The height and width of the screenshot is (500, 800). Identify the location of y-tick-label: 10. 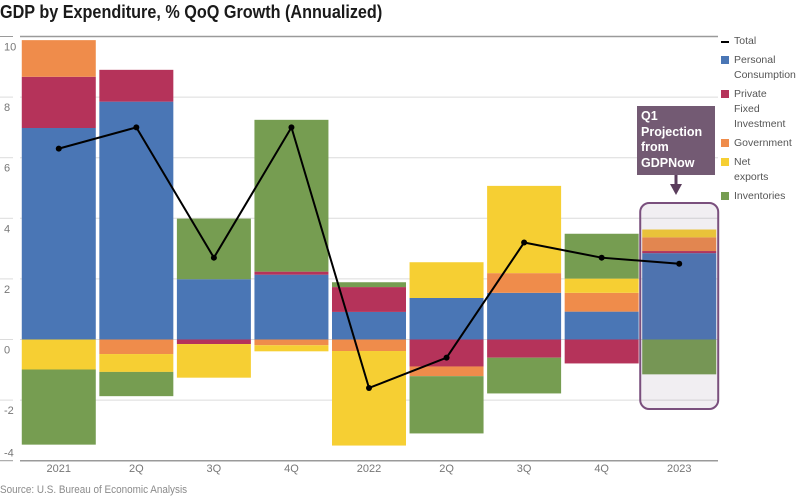
(10, 48).